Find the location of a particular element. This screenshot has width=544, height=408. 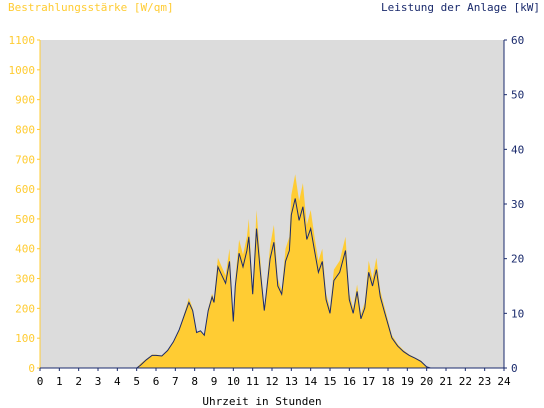

left-tick-label: 700 is located at coordinates (25, 159).